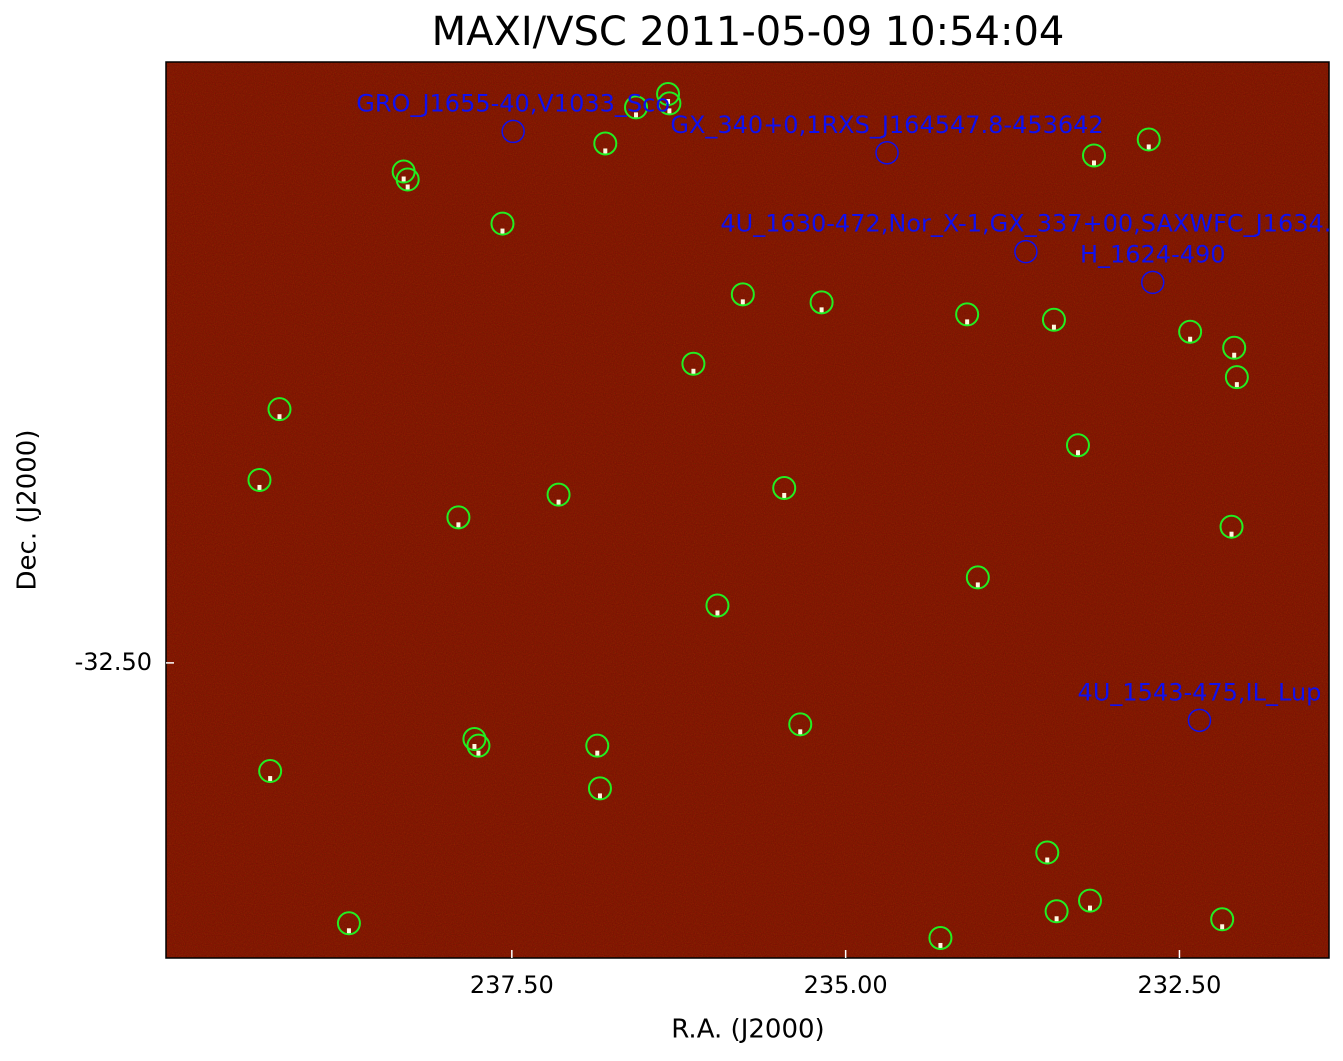 The height and width of the screenshot is (1061, 1343). Describe the element at coordinates (28, 510) in the screenshot. I see `y-axis-label: Dec. (J2000)` at that location.